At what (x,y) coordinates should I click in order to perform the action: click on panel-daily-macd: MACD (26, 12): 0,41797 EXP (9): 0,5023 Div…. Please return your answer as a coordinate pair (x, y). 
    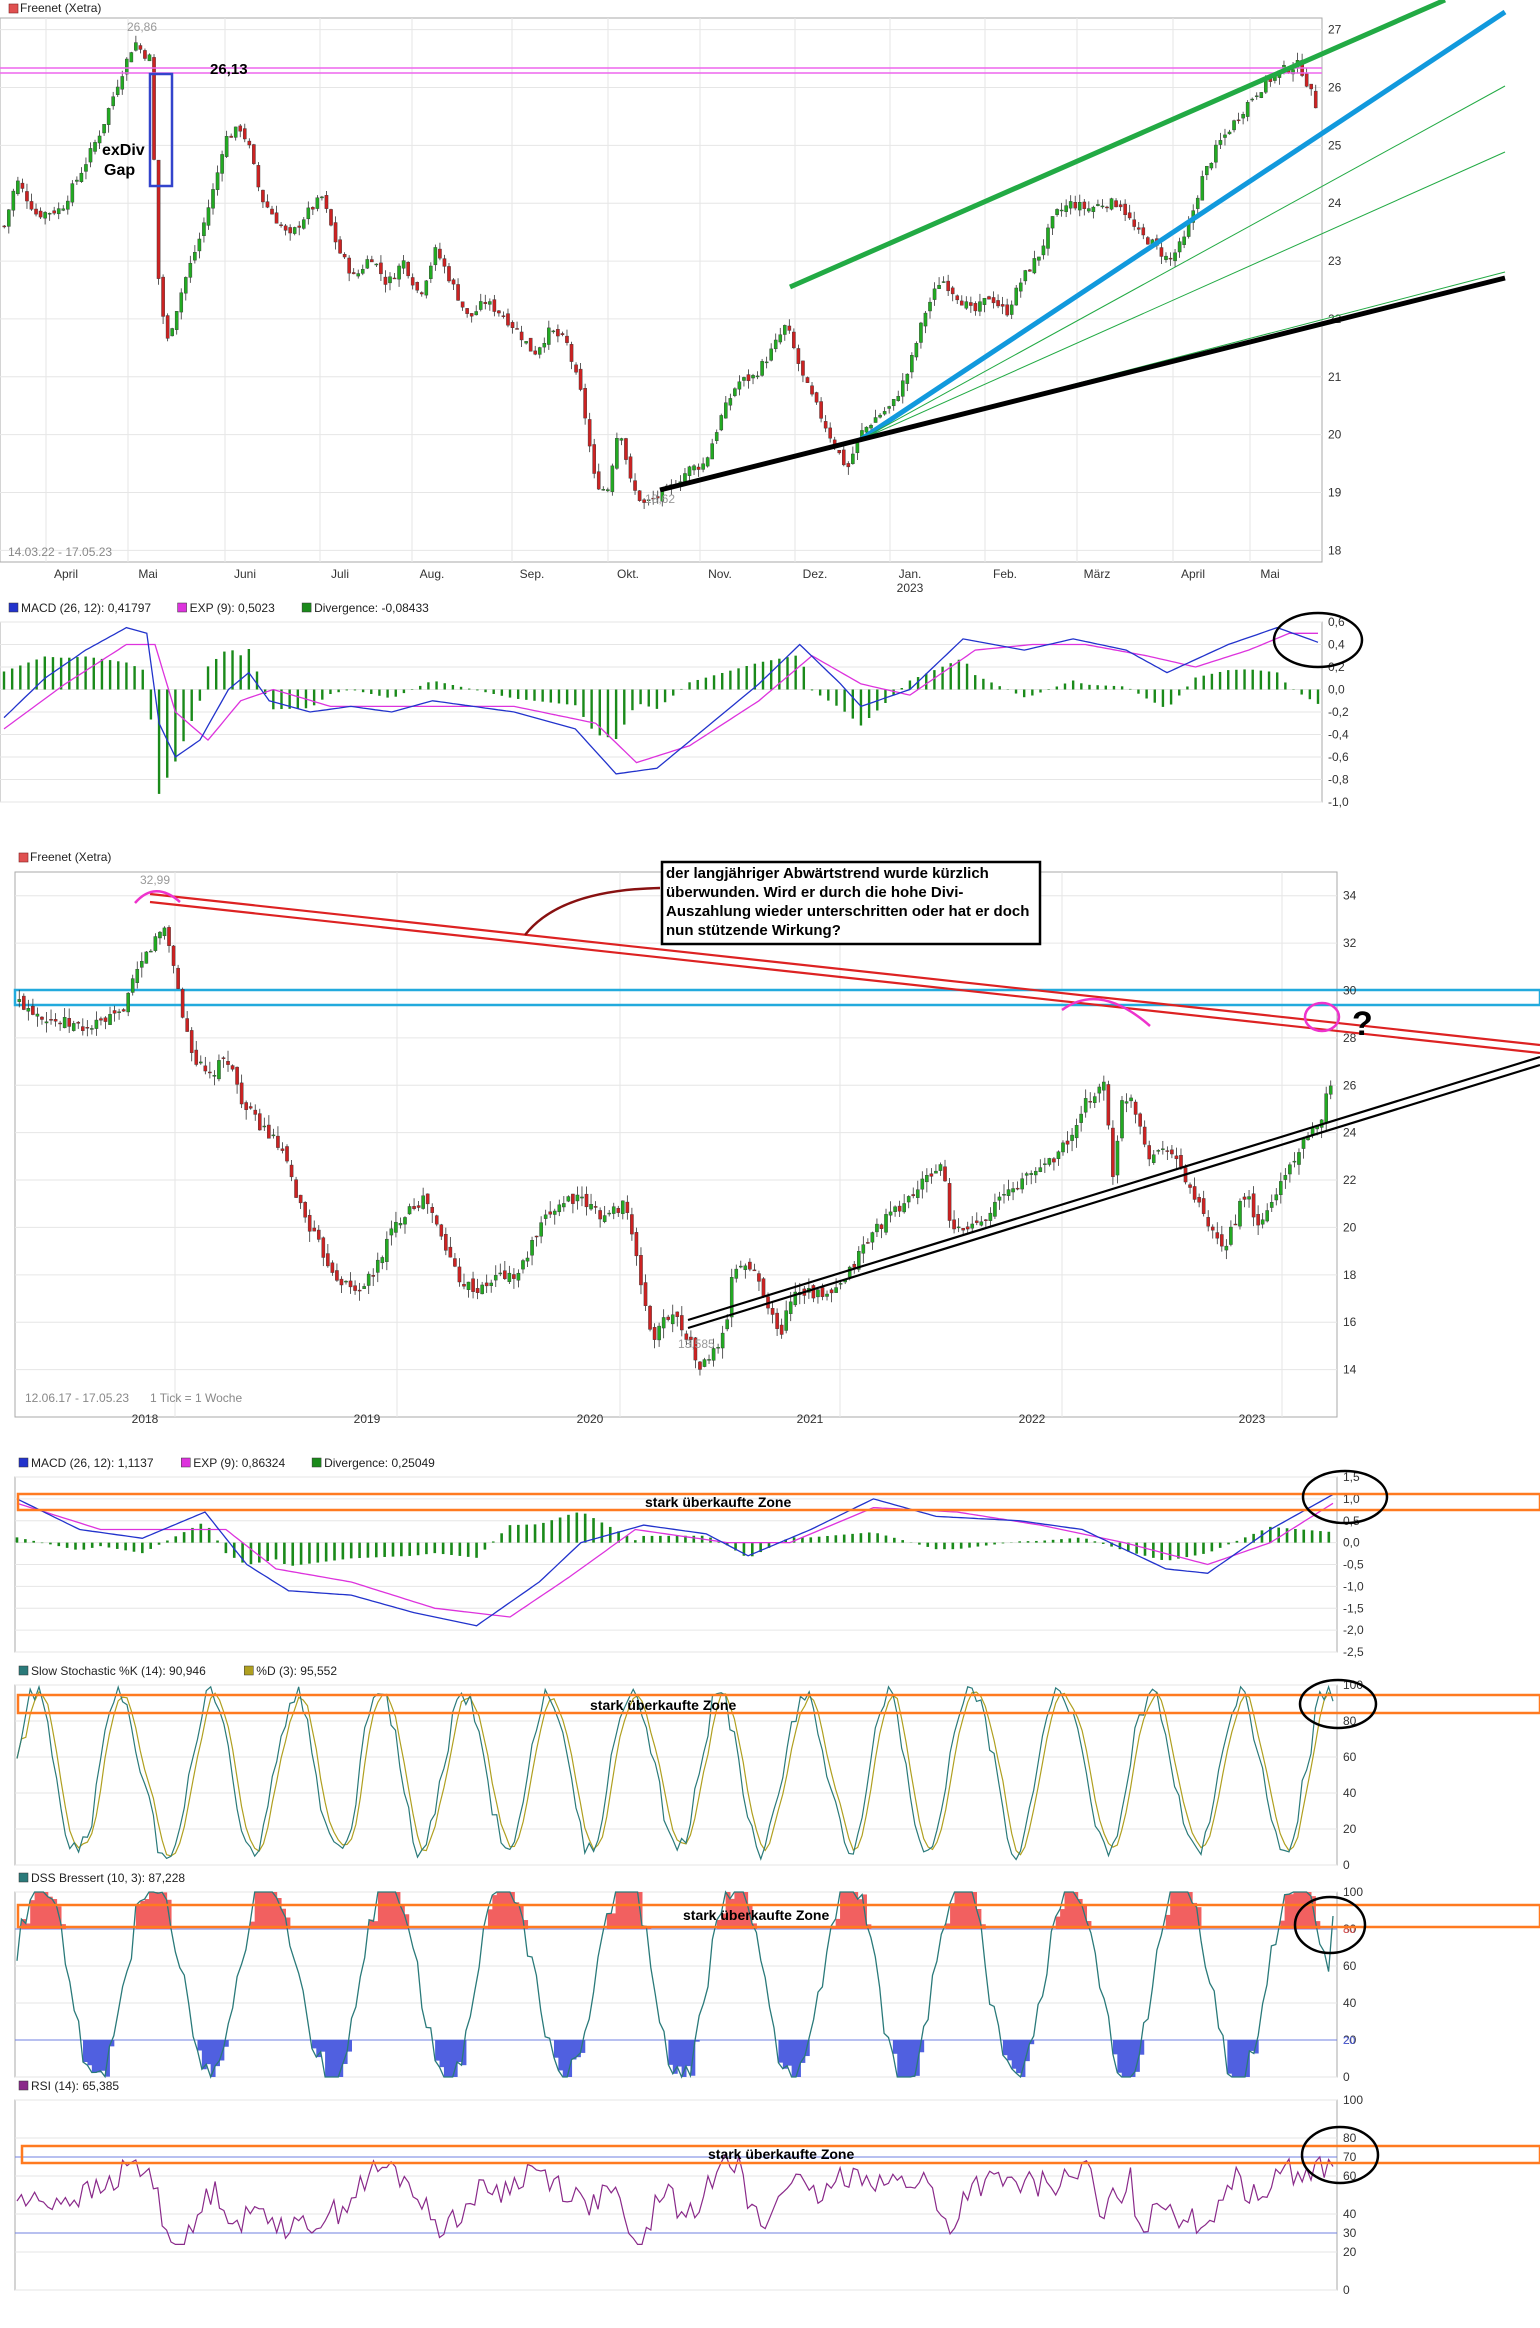
    Looking at the image, I should click on (682, 705).